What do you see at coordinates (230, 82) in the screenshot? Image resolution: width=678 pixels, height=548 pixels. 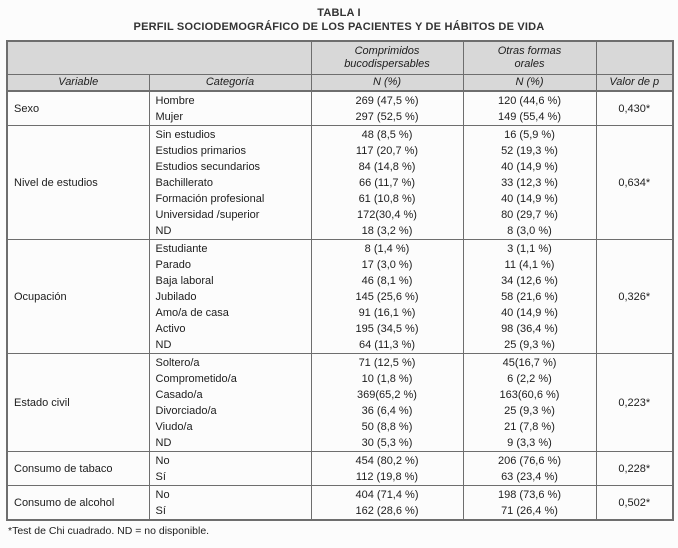 I see `header-categoria: Categoría` at bounding box center [230, 82].